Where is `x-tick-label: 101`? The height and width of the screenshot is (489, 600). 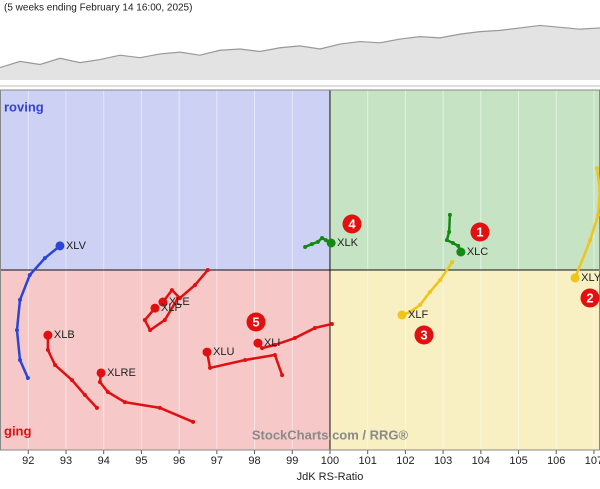 x-tick-label: 101 is located at coordinates (368, 461).